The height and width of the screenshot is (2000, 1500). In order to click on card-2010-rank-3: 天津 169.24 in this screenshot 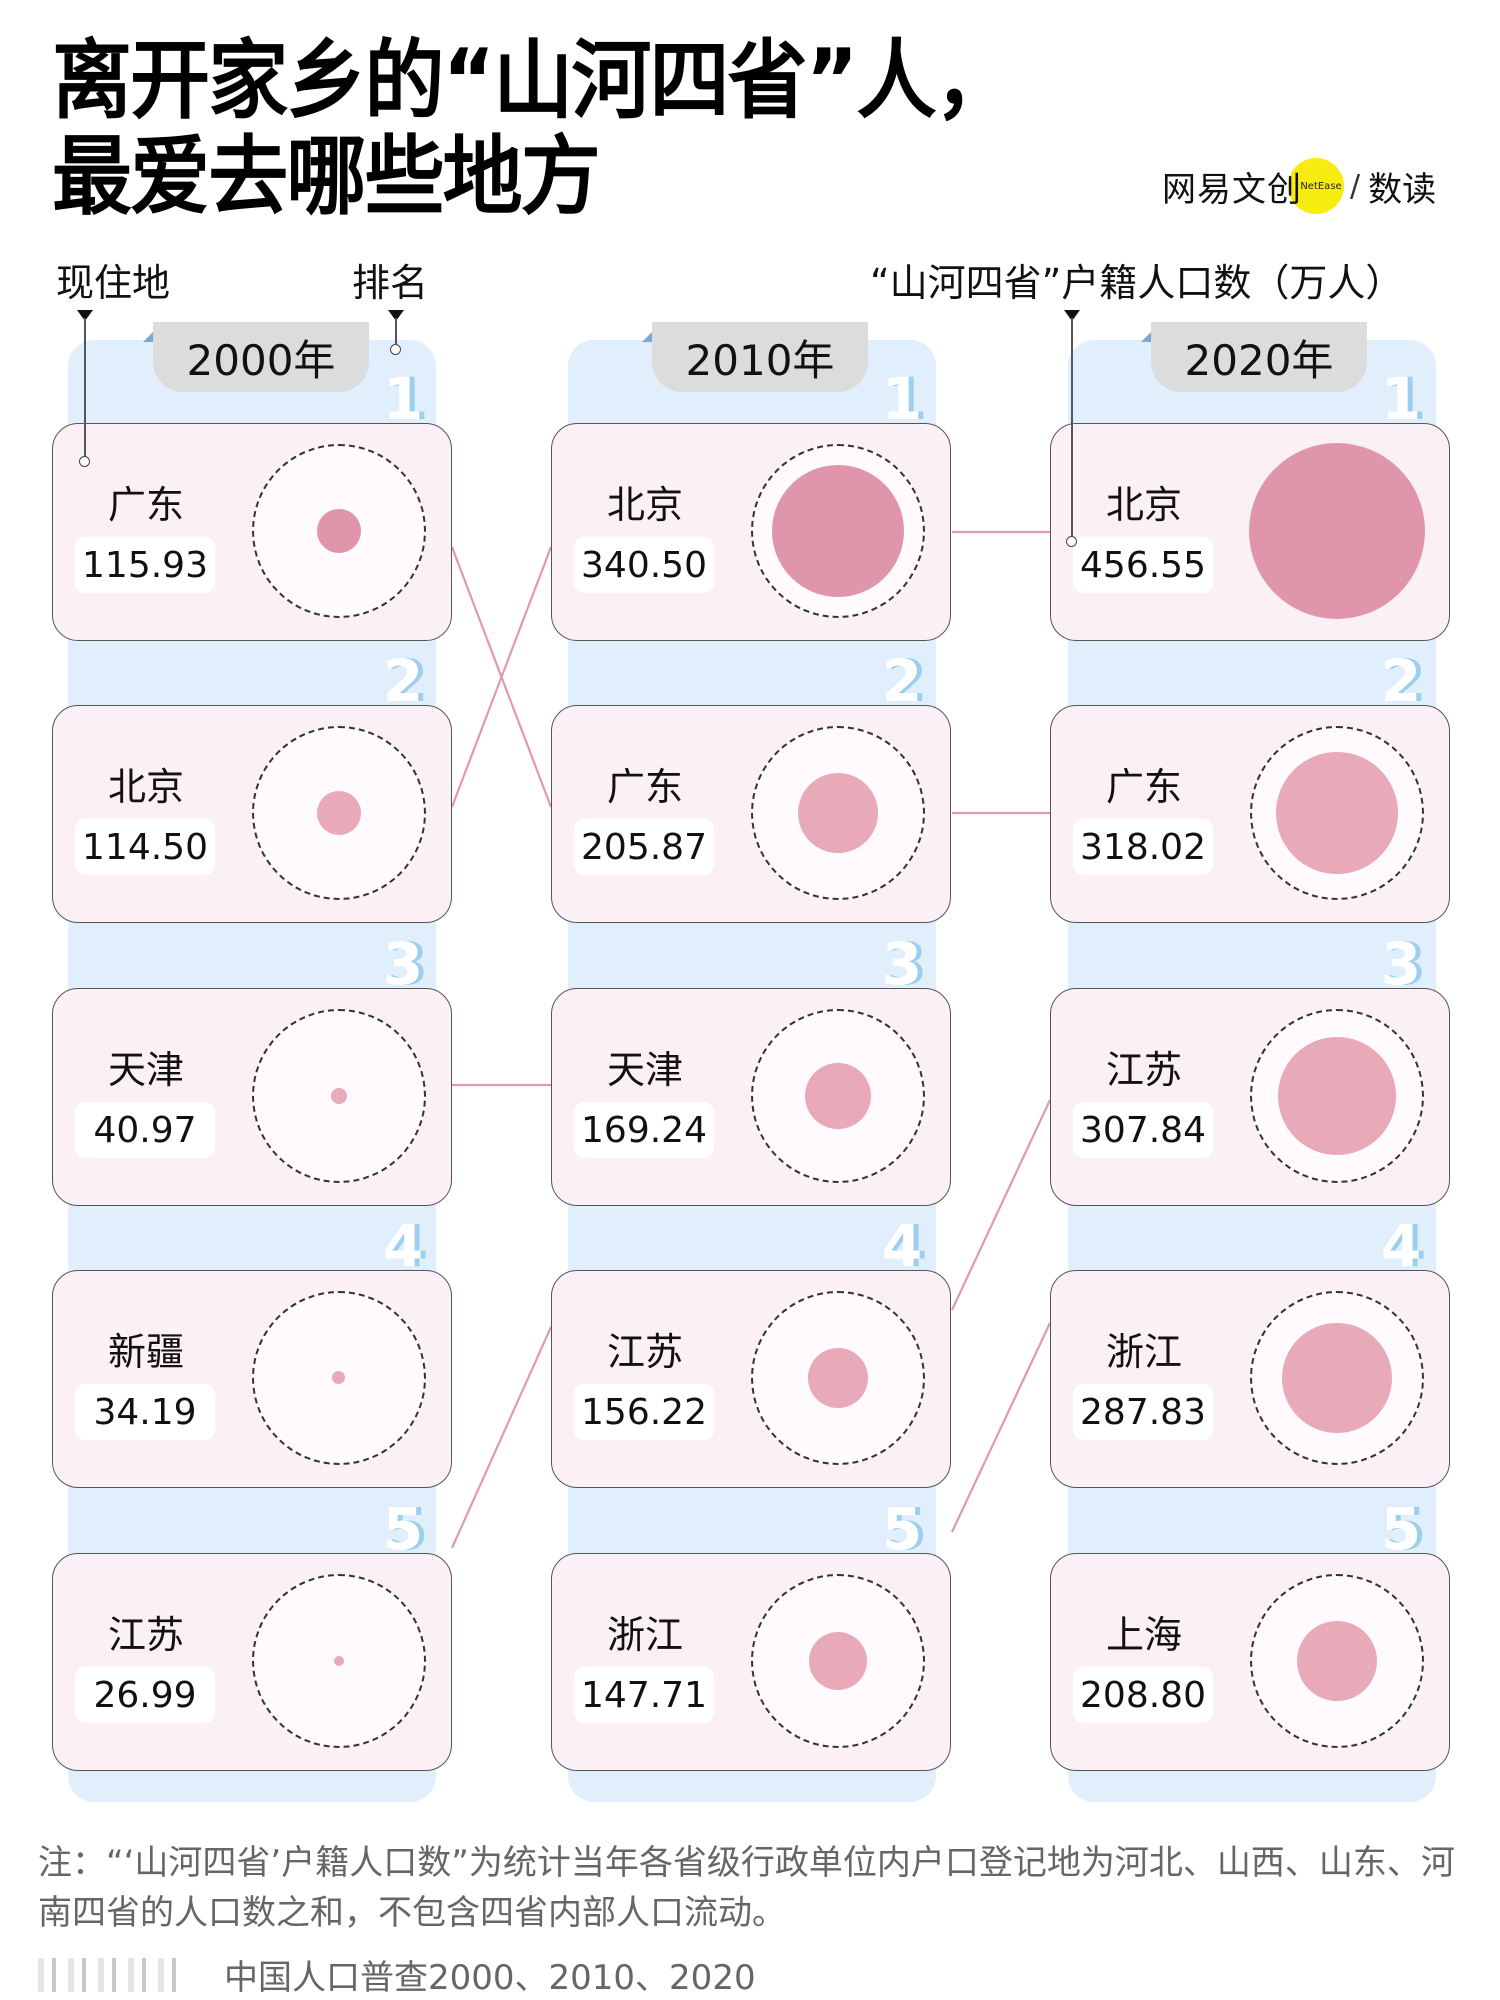, I will do `click(751, 1097)`.